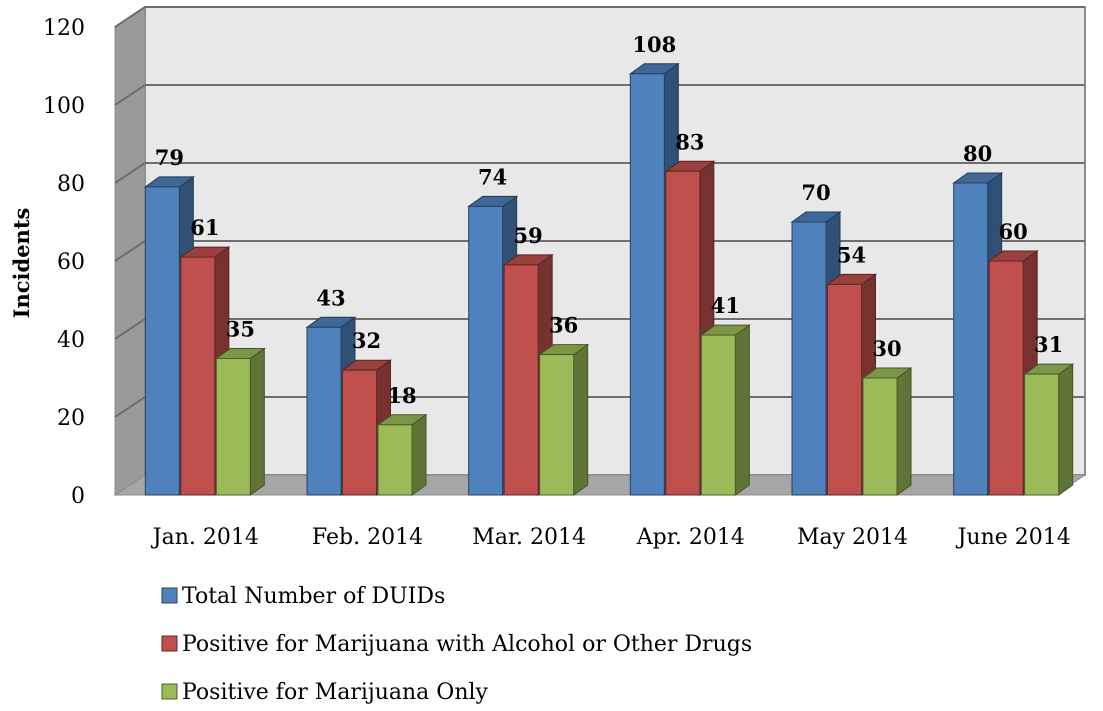 The height and width of the screenshot is (711, 1103). What do you see at coordinates (1013, 537) in the screenshot?
I see `x-tick-label: June 2014` at bounding box center [1013, 537].